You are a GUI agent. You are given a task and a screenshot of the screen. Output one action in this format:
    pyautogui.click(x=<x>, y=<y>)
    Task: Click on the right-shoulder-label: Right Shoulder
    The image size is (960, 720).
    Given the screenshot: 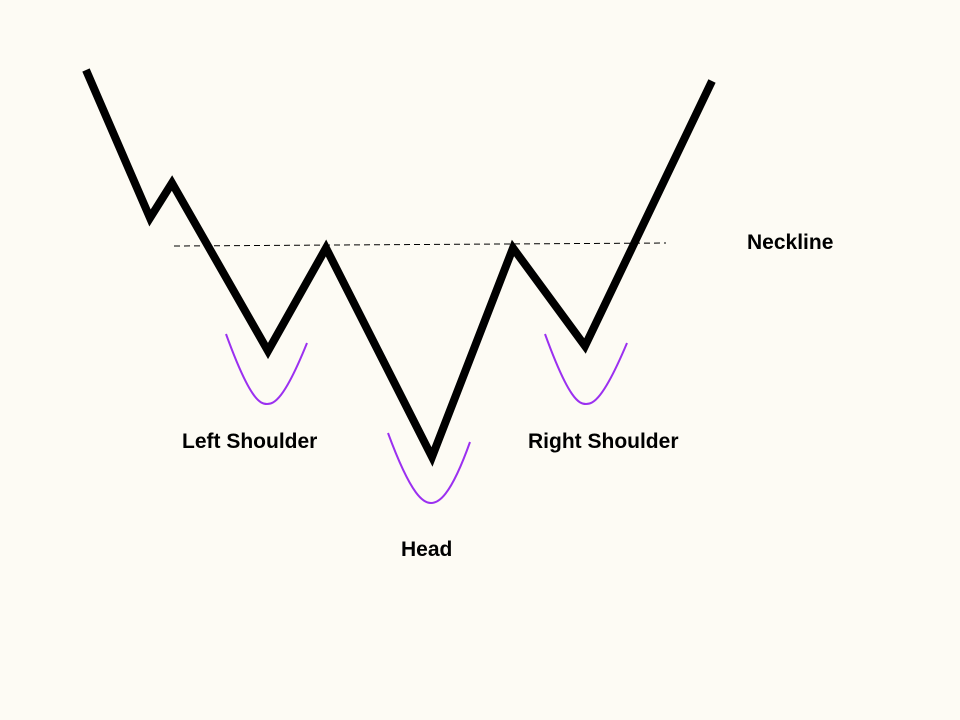 What is the action you would take?
    pyautogui.click(x=603, y=441)
    